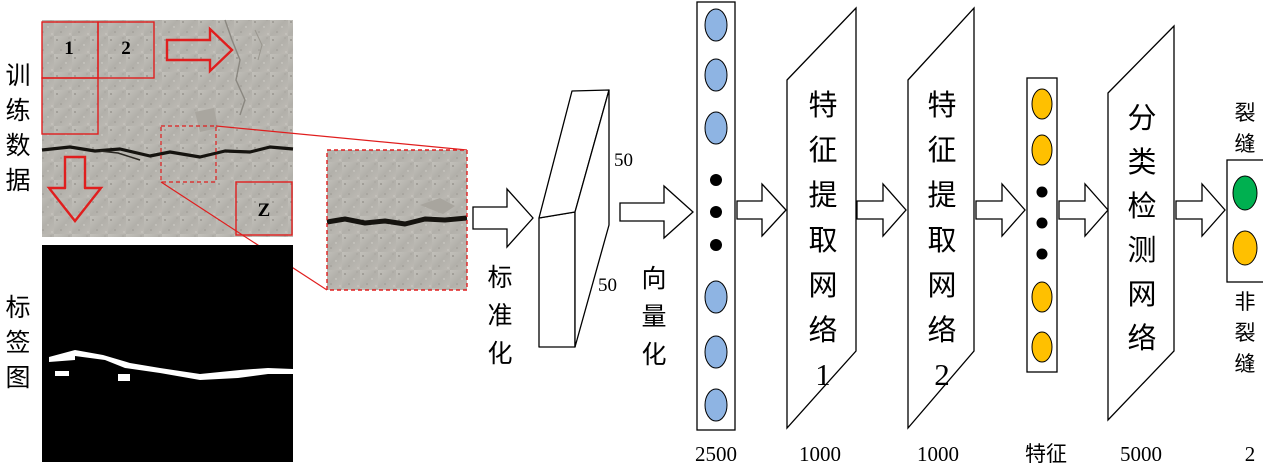 This screenshot has width=1263, height=471. Describe the element at coordinates (938, 454) in the screenshot. I see `layer-size-fe2: 1000` at that location.